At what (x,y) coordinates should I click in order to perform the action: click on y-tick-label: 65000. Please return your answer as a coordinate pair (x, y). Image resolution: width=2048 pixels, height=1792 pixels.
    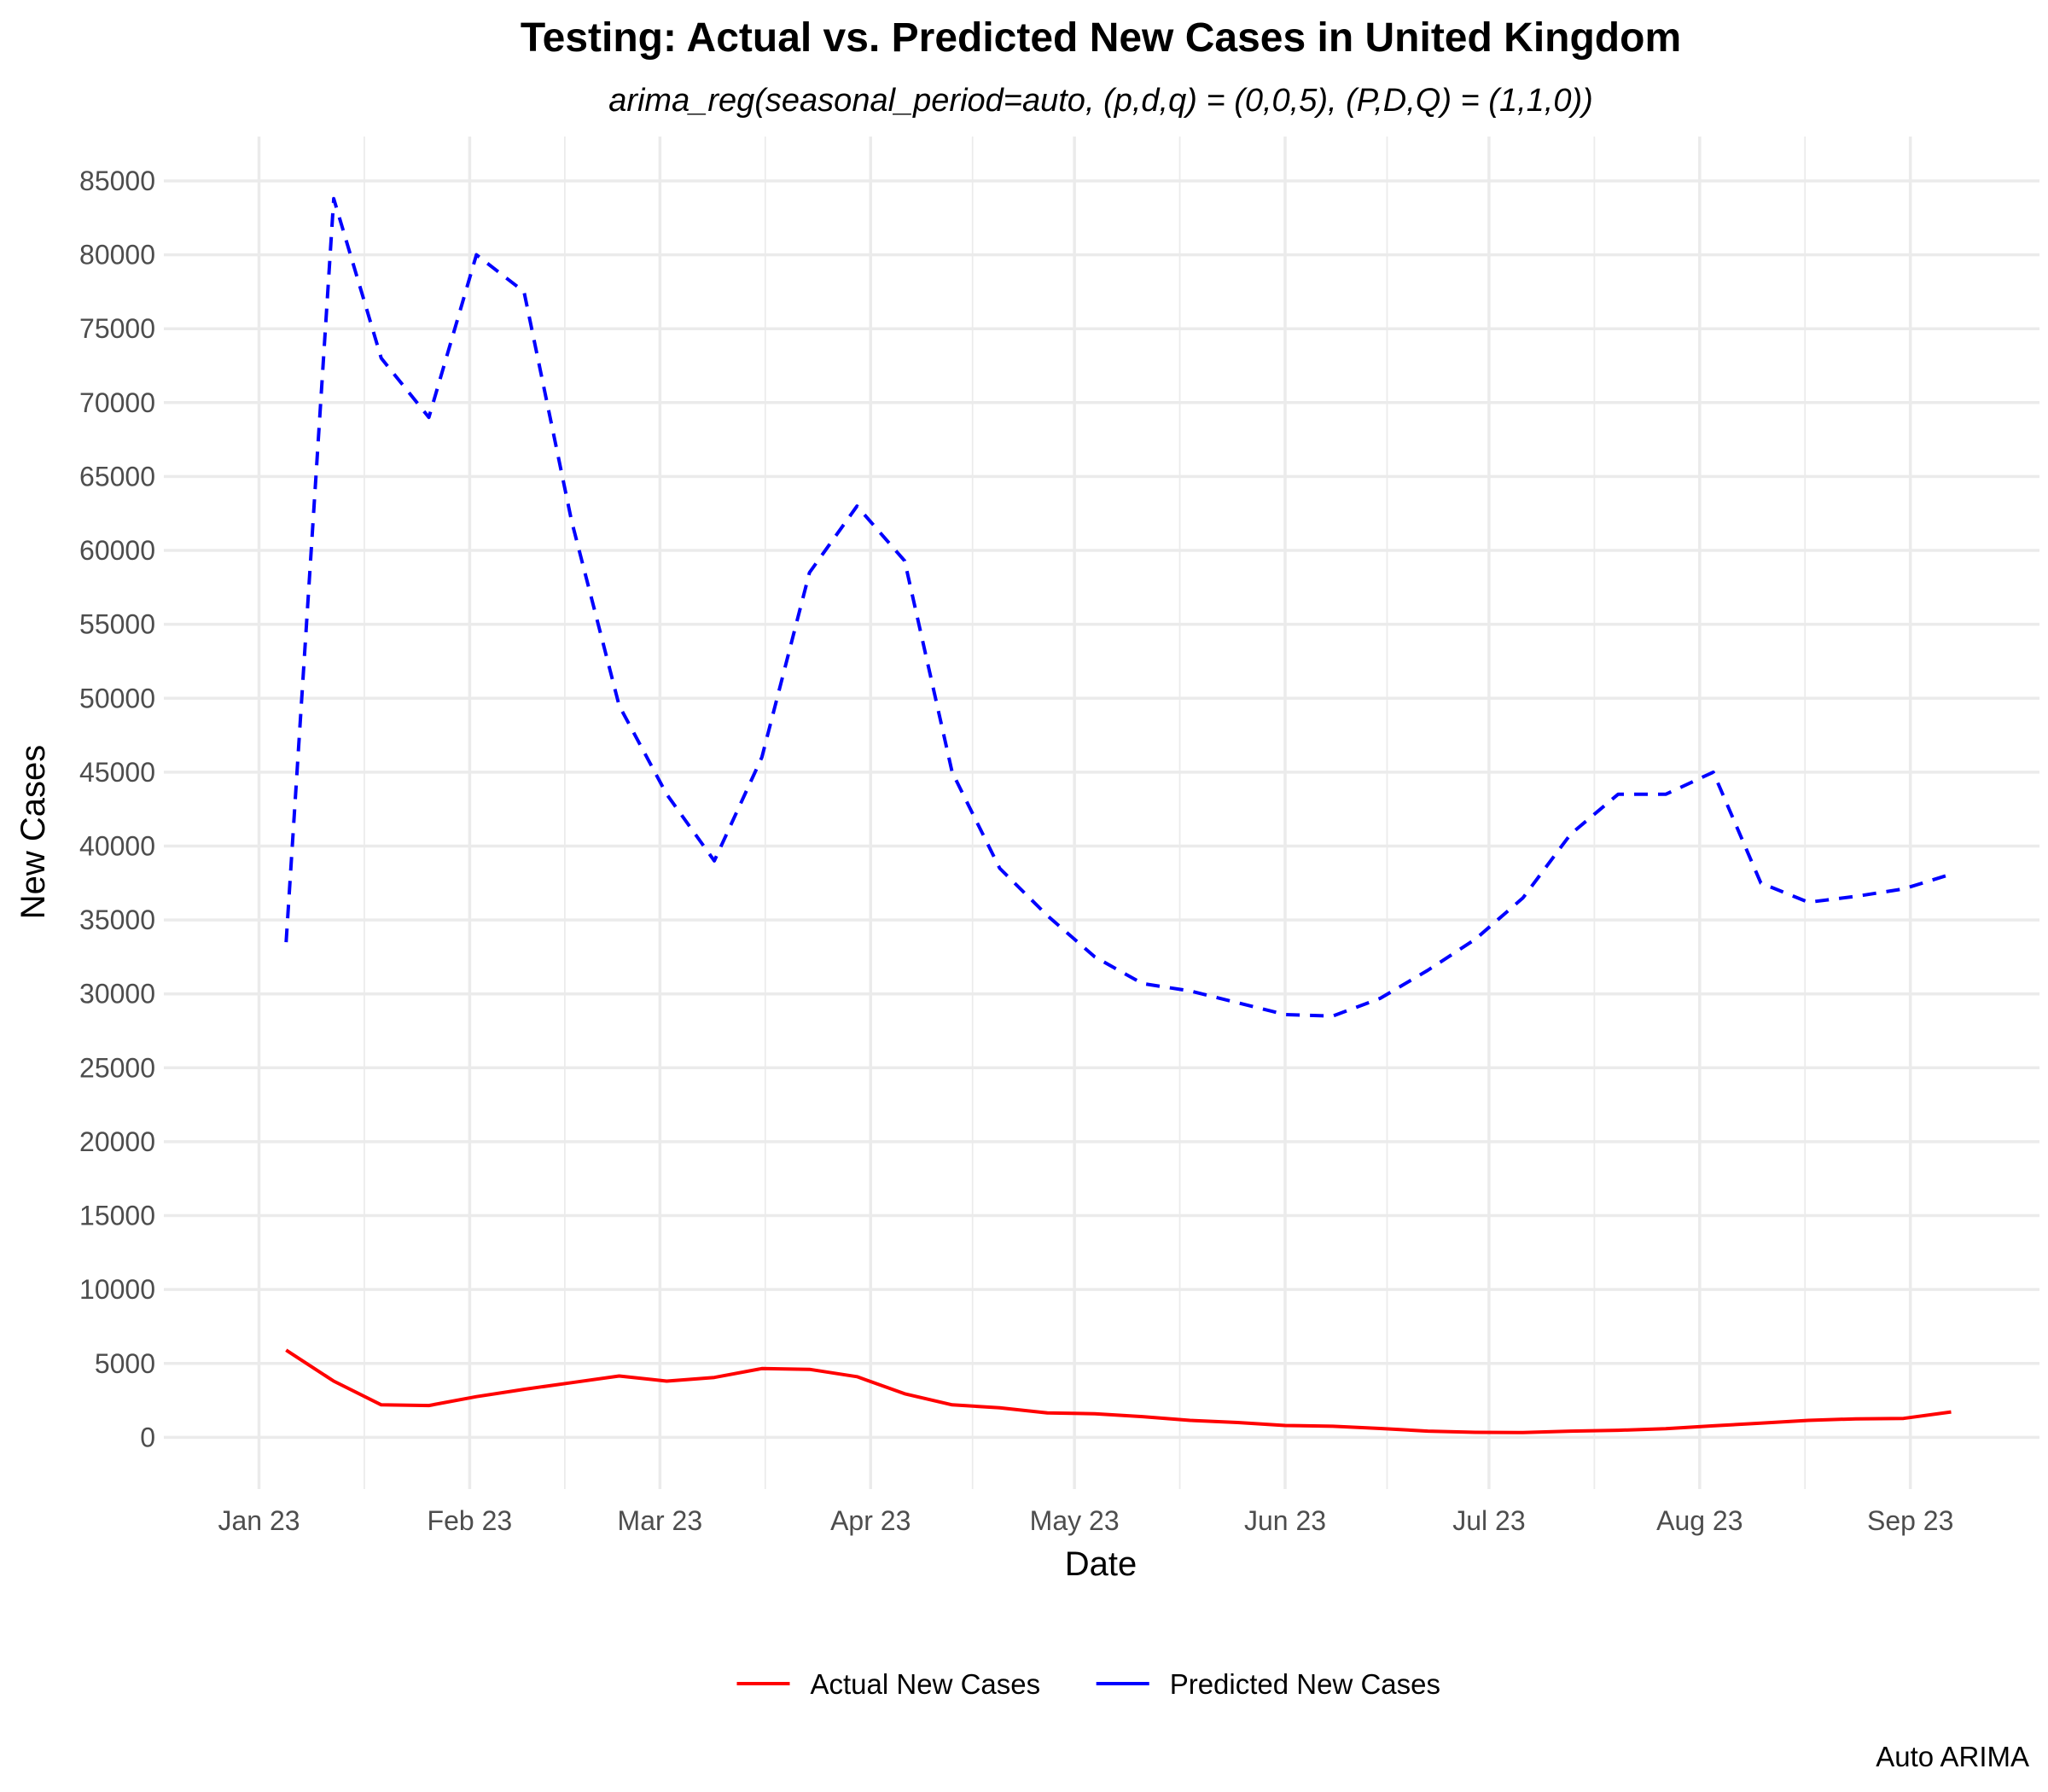
    Looking at the image, I should click on (117, 477).